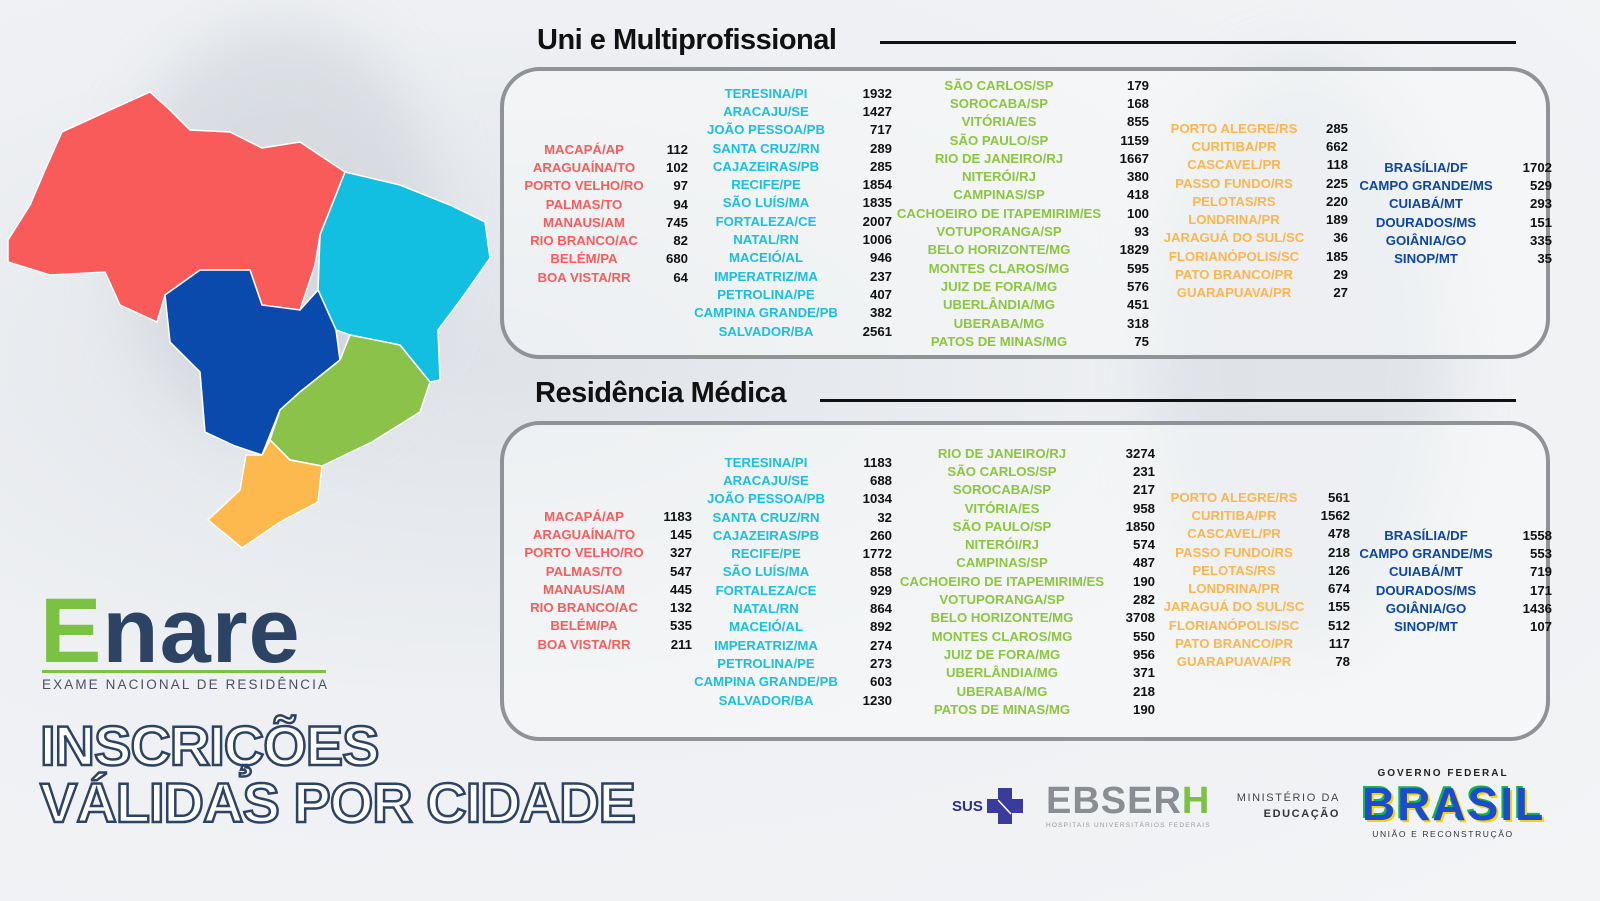  Describe the element at coordinates (877, 700) in the screenshot. I see `registration-count: 1230` at that location.